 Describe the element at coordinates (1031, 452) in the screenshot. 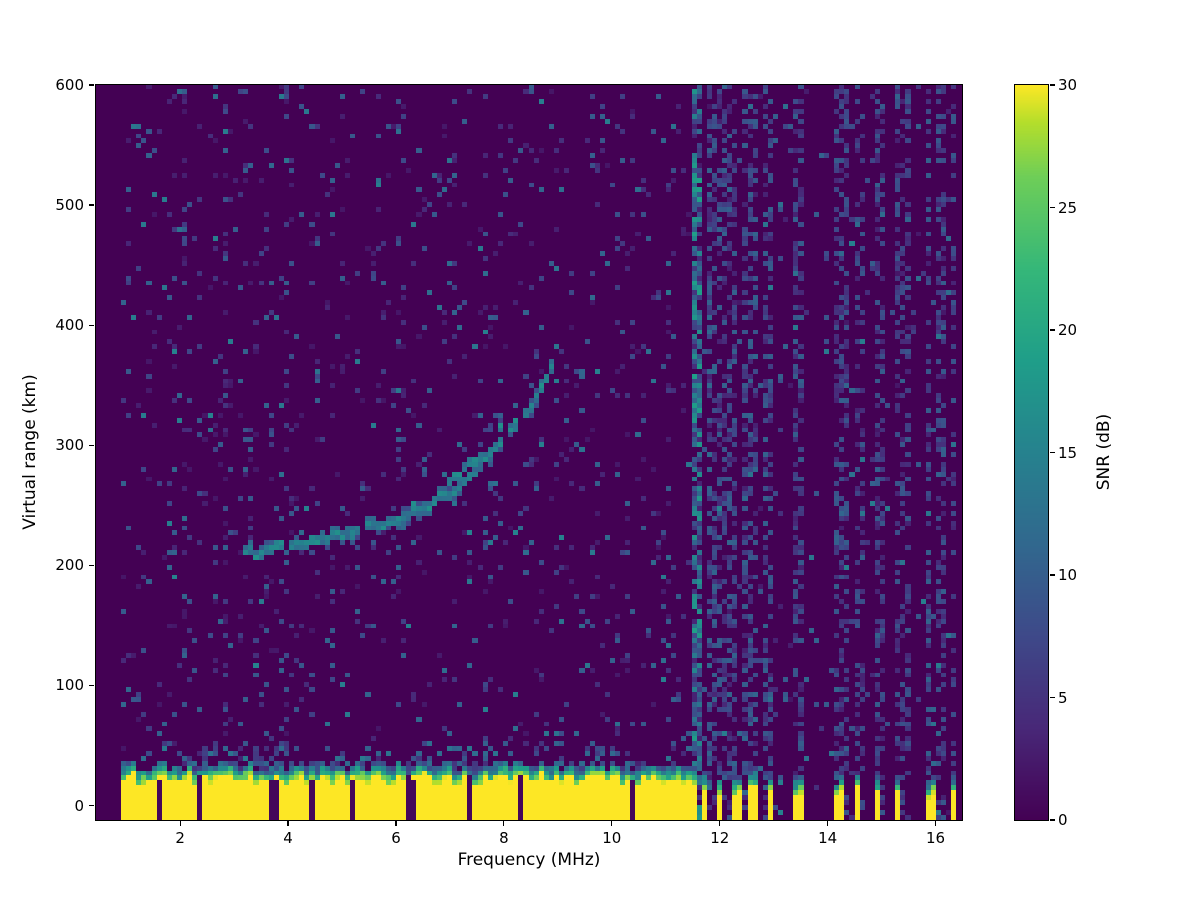

I see `colorbar-canvas` at that location.